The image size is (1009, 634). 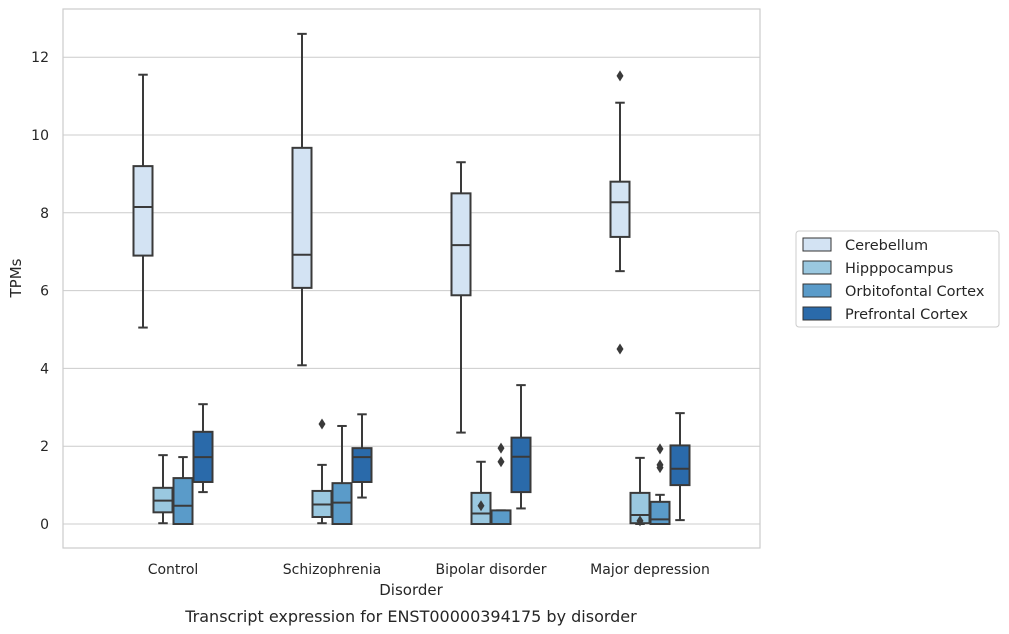 I want to click on legend-item: Cerebellum, so click(x=865, y=245).